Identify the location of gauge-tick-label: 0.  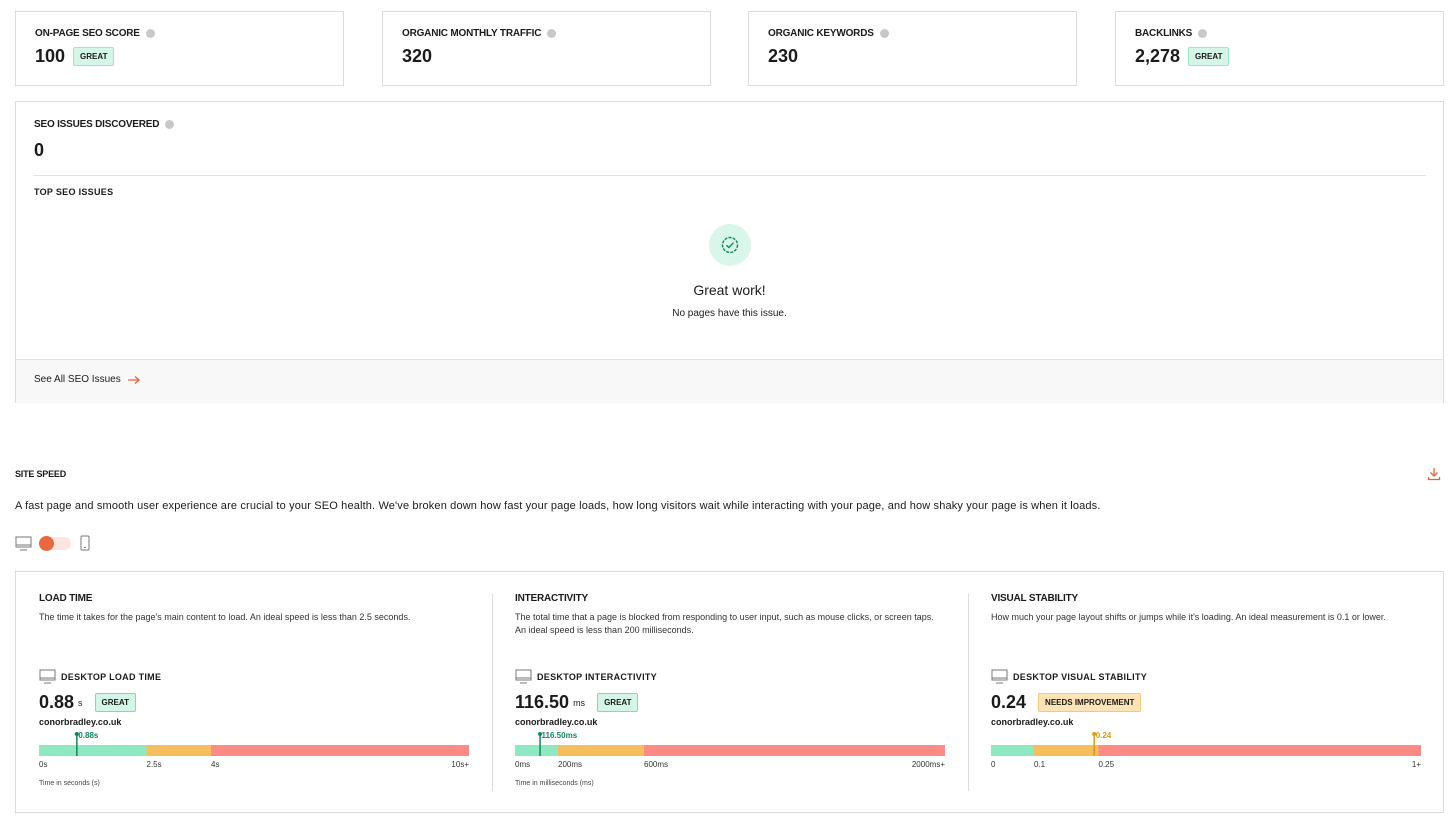
(993, 764).